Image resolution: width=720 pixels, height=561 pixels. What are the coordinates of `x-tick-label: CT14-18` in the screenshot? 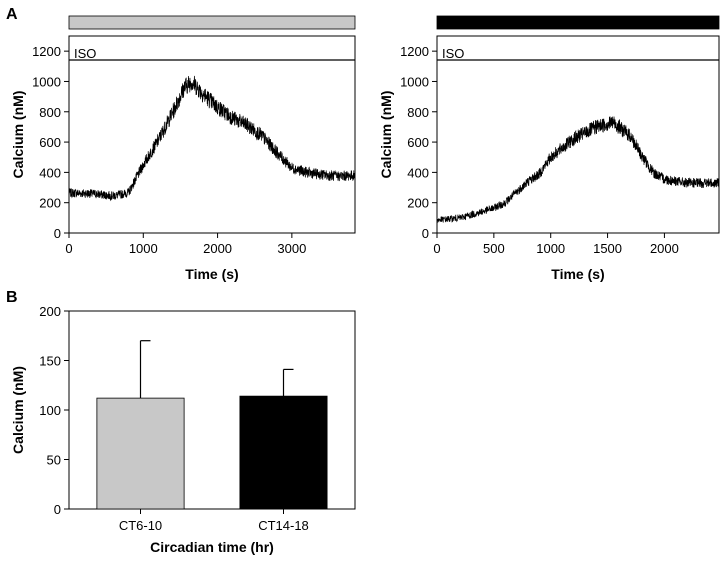 It's located at (283, 525).